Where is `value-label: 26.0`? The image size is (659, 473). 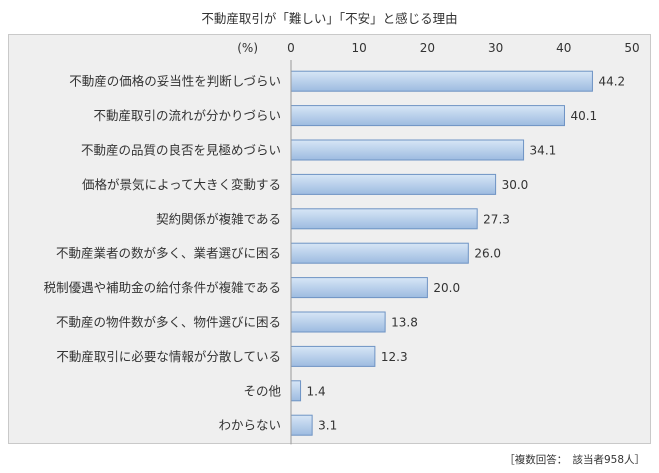
value-label: 26.0 is located at coordinates (487, 254).